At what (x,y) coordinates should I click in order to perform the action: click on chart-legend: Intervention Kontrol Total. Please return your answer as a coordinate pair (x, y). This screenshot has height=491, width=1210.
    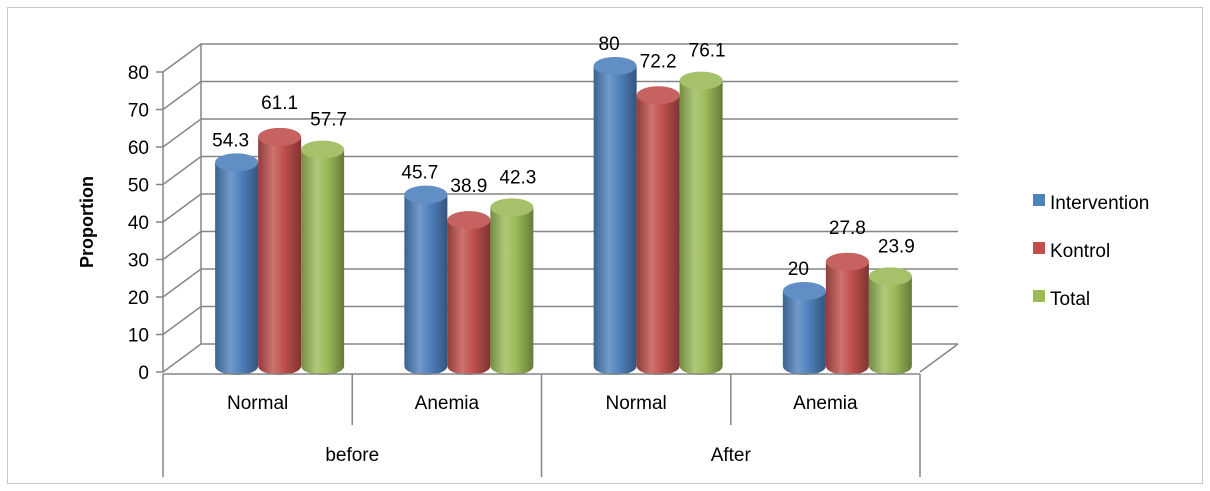
    Looking at the image, I should click on (1091, 251).